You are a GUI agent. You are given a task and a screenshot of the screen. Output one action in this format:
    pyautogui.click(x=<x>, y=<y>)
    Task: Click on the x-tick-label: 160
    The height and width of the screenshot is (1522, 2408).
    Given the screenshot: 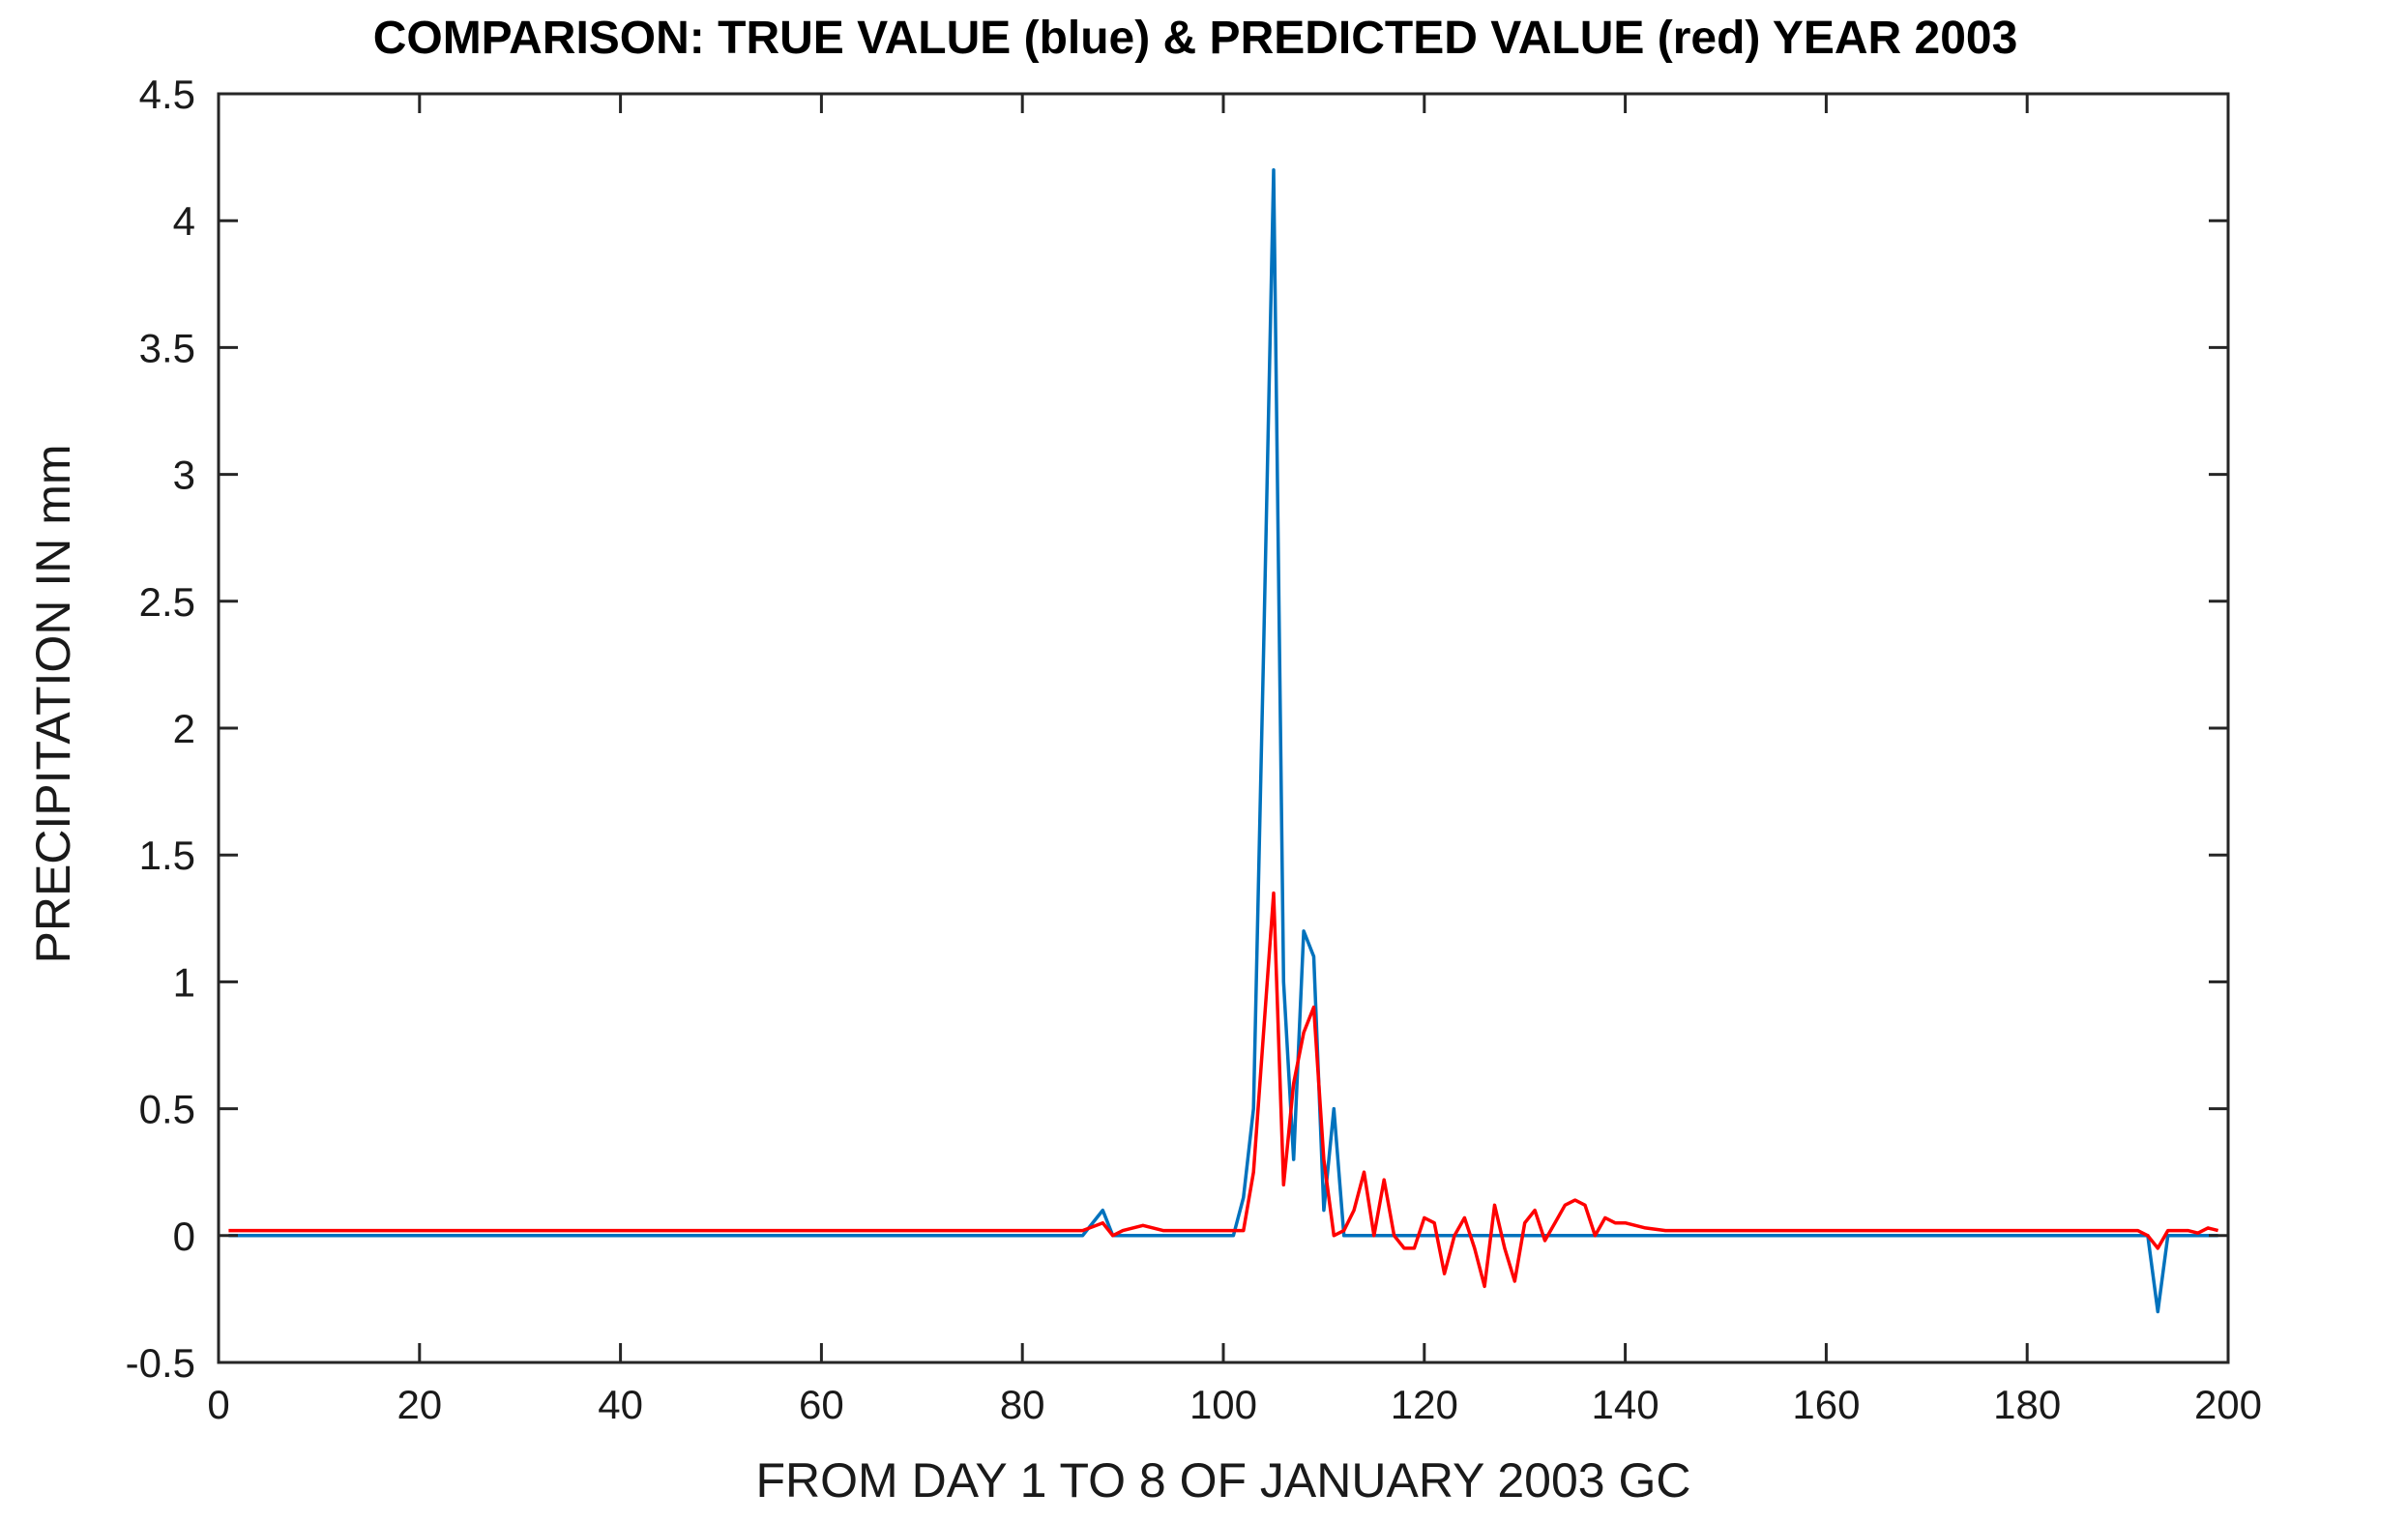 What is the action you would take?
    pyautogui.click(x=1826, y=1404)
    